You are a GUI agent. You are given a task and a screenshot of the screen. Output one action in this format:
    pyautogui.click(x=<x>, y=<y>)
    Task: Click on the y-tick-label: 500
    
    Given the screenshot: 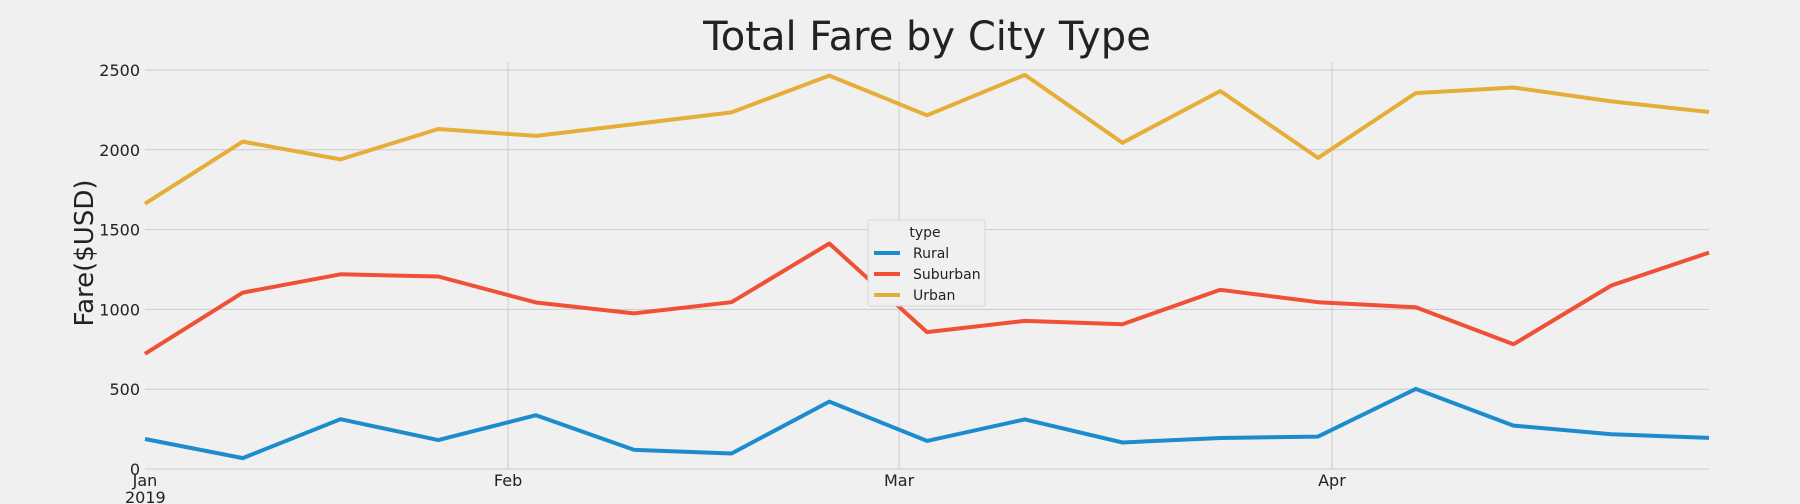 What is the action you would take?
    pyautogui.click(x=124, y=389)
    